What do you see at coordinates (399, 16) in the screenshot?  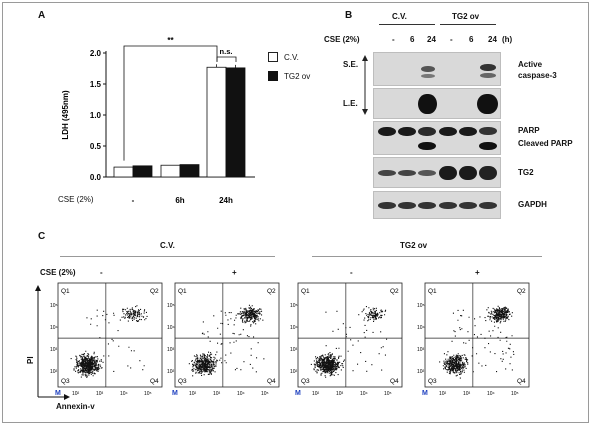 I see `blot-group-cv: C.V.` at bounding box center [399, 16].